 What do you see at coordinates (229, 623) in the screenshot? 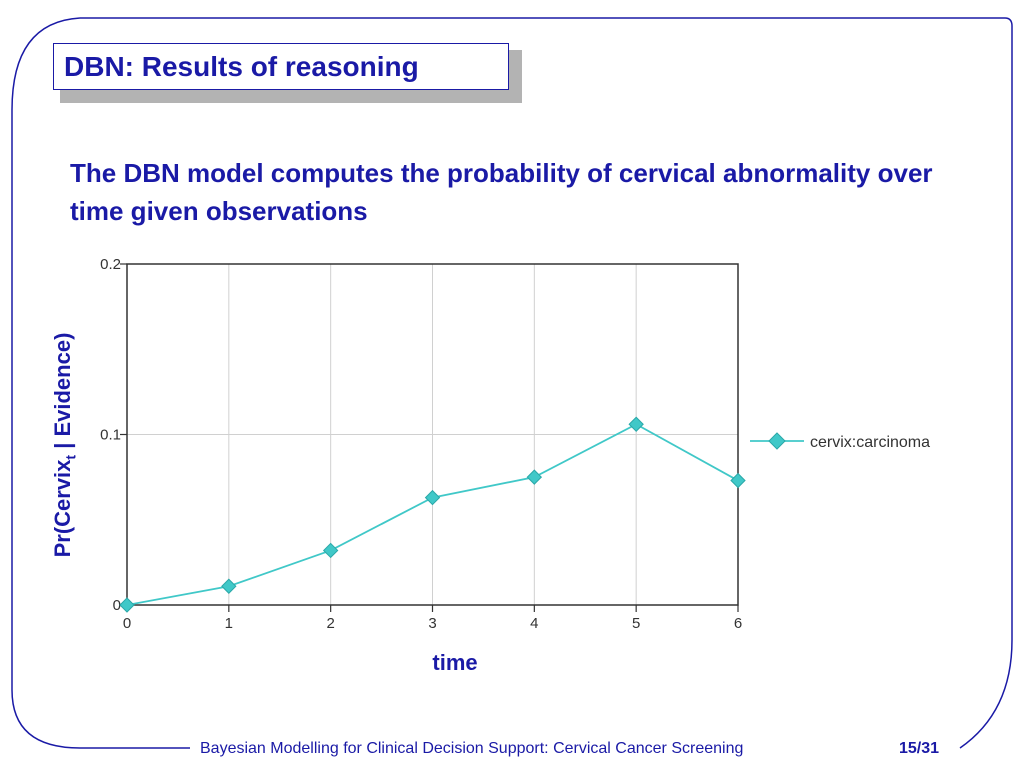
I see `x-tick-label-1: 1` at bounding box center [229, 623].